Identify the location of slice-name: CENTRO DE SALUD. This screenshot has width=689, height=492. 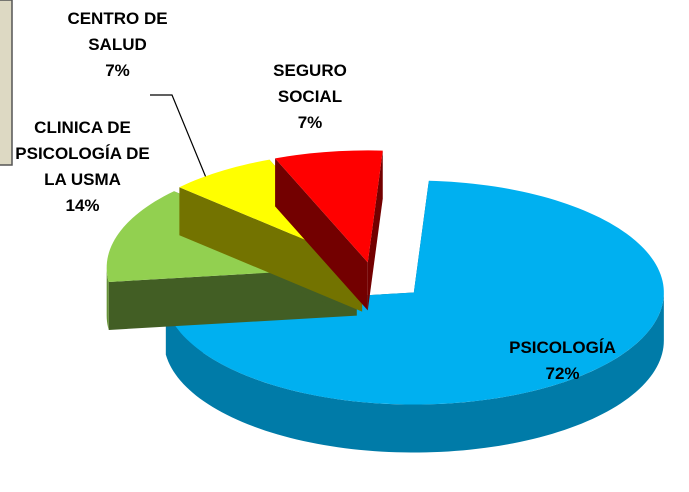
(117, 31).